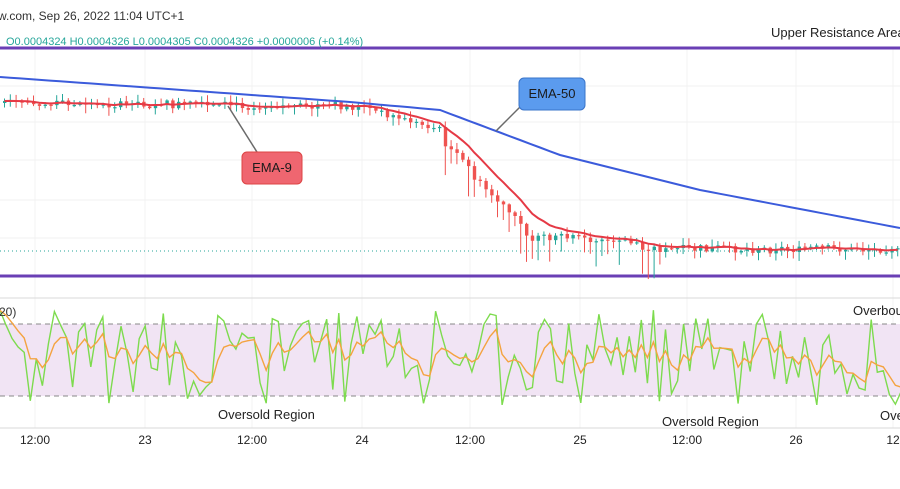  I want to click on ema9-label: EMA-9, so click(272, 167).